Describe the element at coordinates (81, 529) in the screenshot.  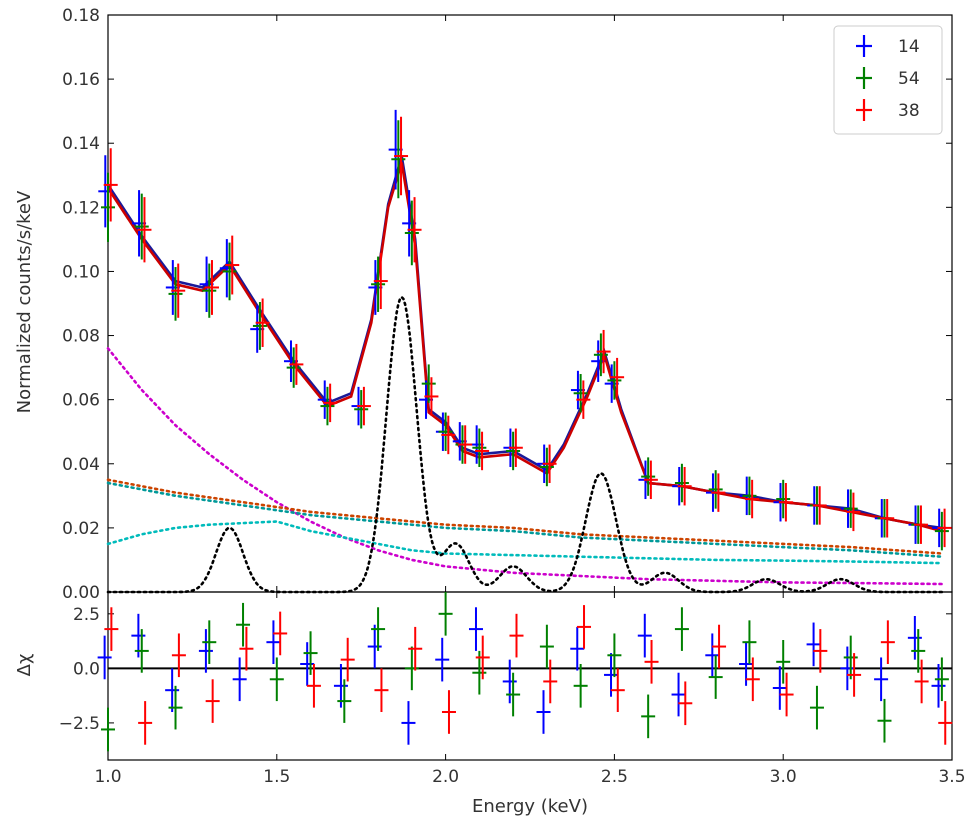
I see `y-tick-label: 0.02` at that location.